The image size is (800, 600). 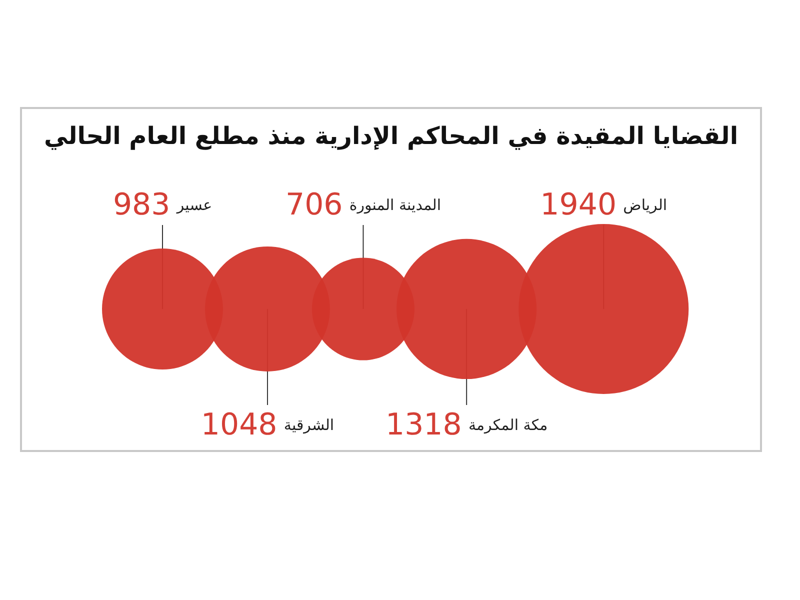 What do you see at coordinates (645, 205) in the screenshot?
I see `category-label: الرياض` at bounding box center [645, 205].